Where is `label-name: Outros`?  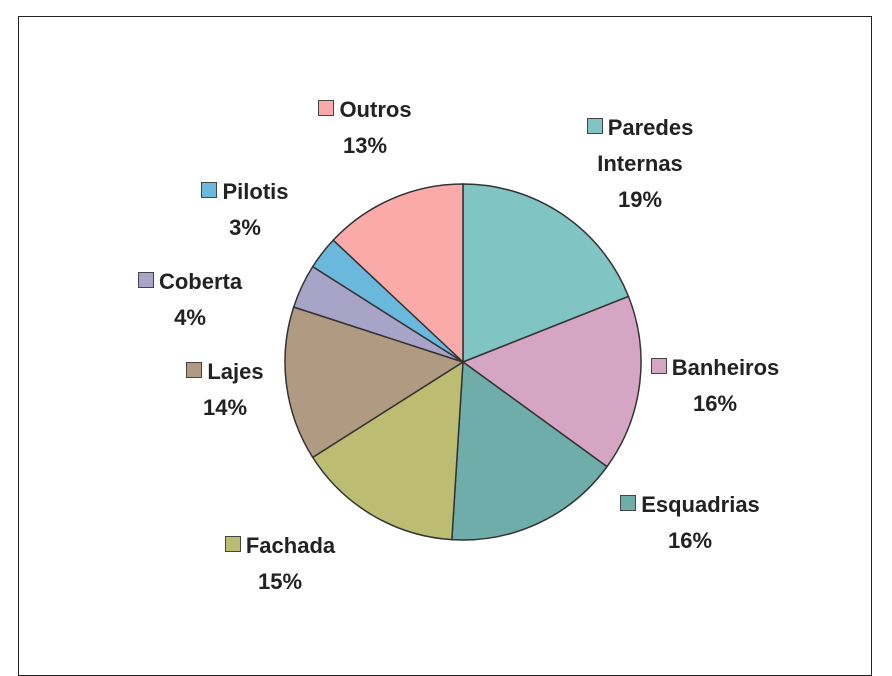
label-name: Outros is located at coordinates (365, 110).